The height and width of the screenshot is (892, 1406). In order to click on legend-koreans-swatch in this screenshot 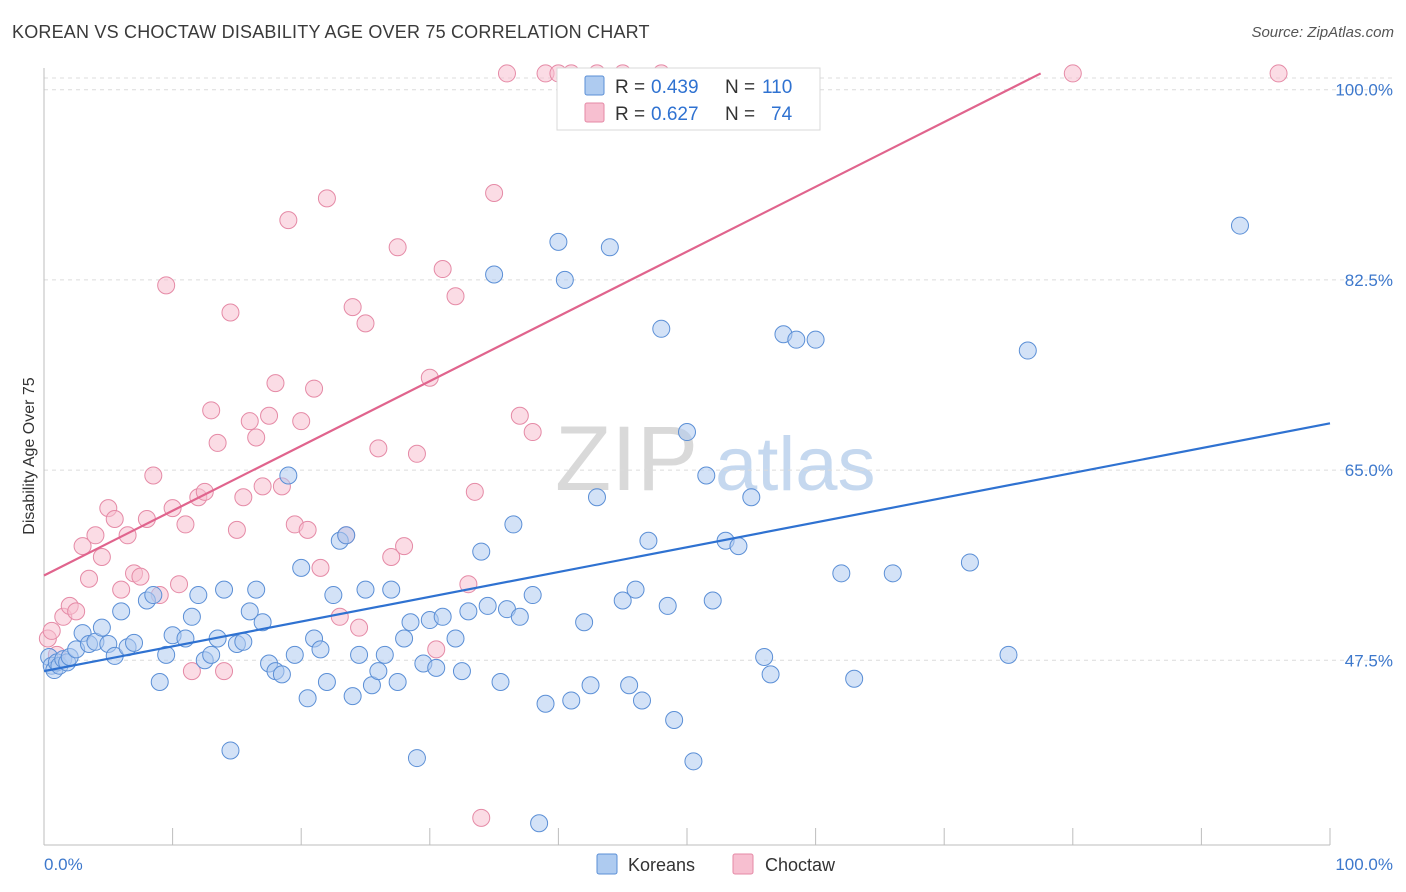, I will do `click(607, 864)`.